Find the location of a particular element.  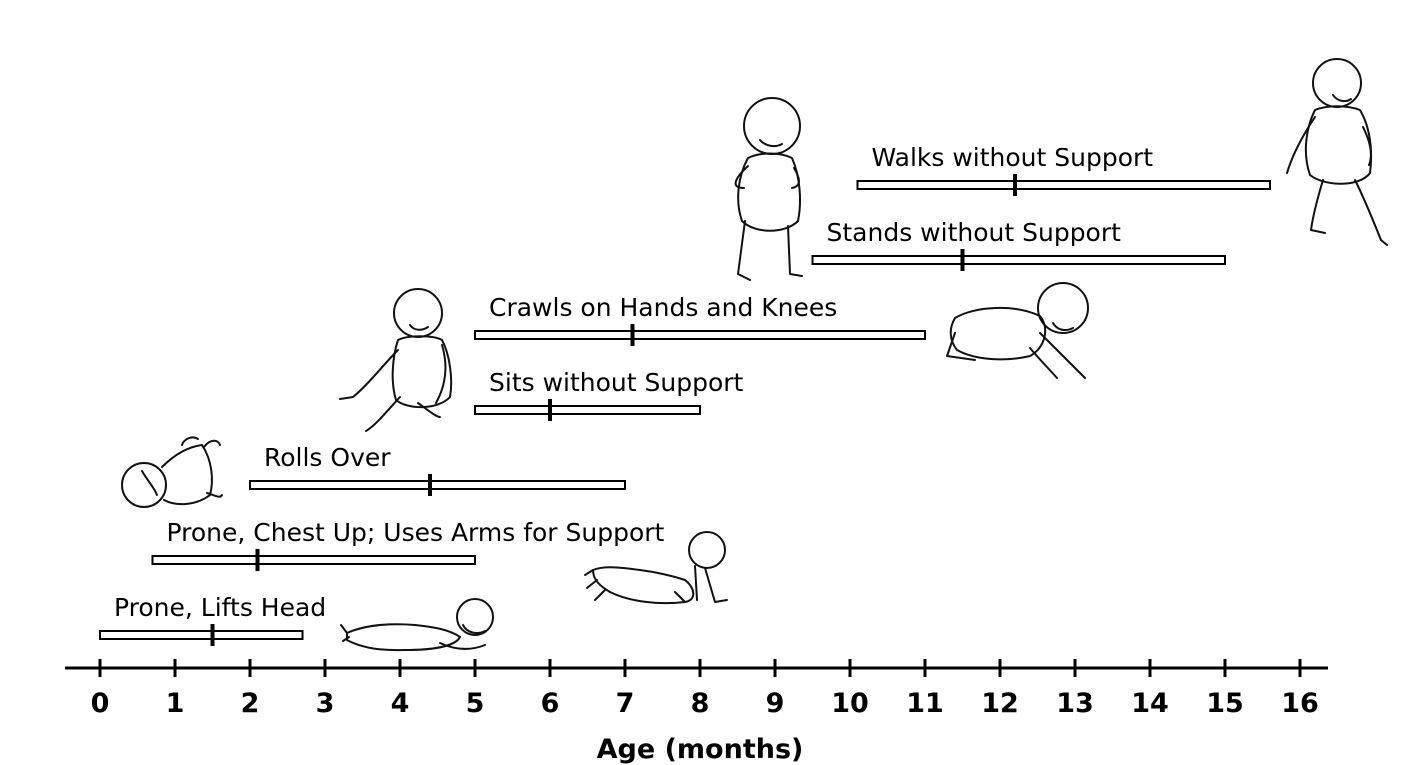

x-tick-label: 1 is located at coordinates (175, 703).